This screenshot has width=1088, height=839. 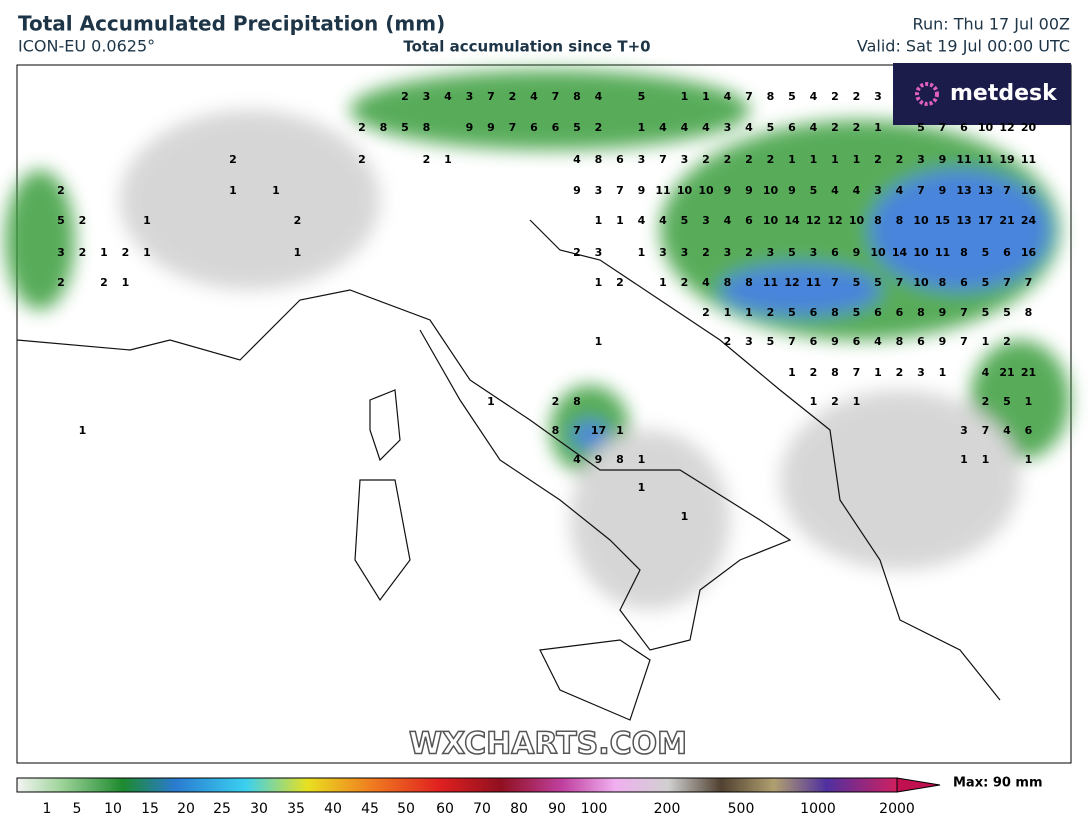 I want to click on title: Total Accumulated Precipitation (mm), so click(x=231, y=24).